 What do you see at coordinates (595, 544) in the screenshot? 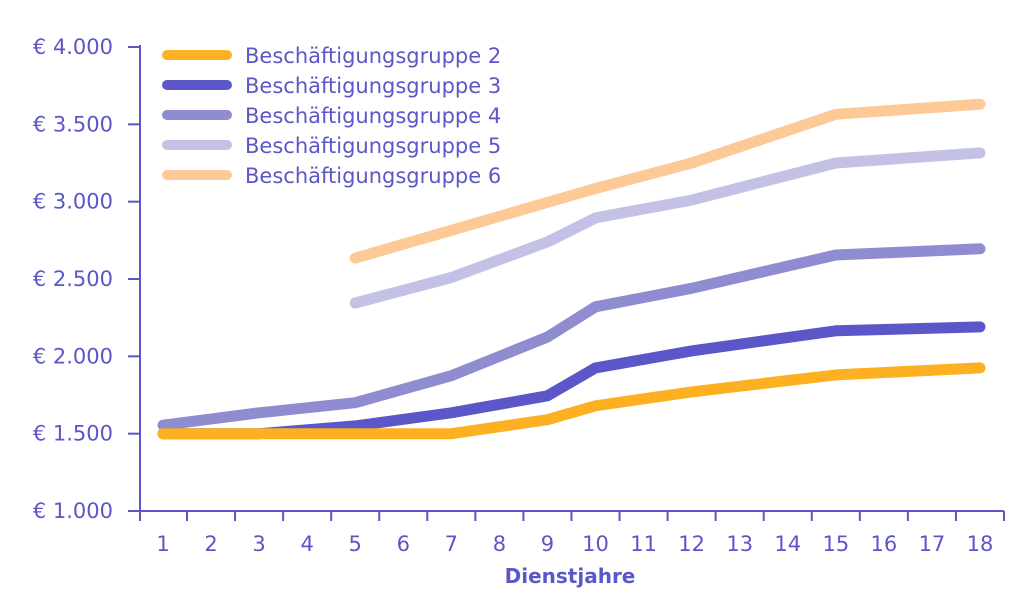
I see `x-tick-label: 10` at bounding box center [595, 544].